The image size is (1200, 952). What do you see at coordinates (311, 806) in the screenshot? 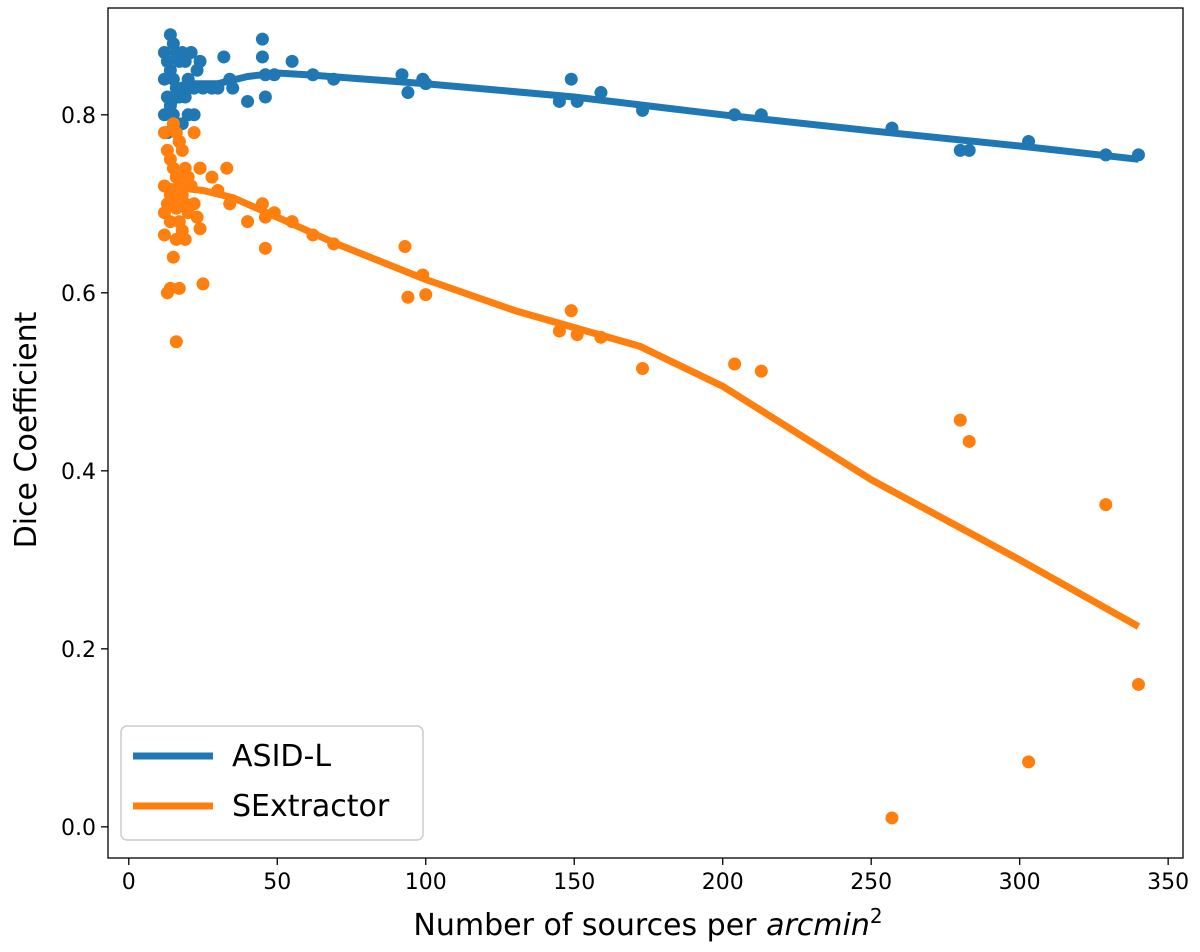
I see `legend-label-sextractor: SExtractor` at bounding box center [311, 806].